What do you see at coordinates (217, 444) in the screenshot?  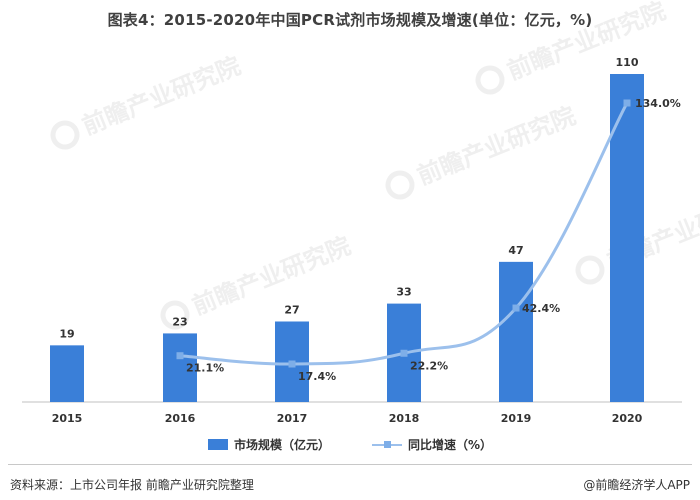 I see `legend-bar-swatch` at bounding box center [217, 444].